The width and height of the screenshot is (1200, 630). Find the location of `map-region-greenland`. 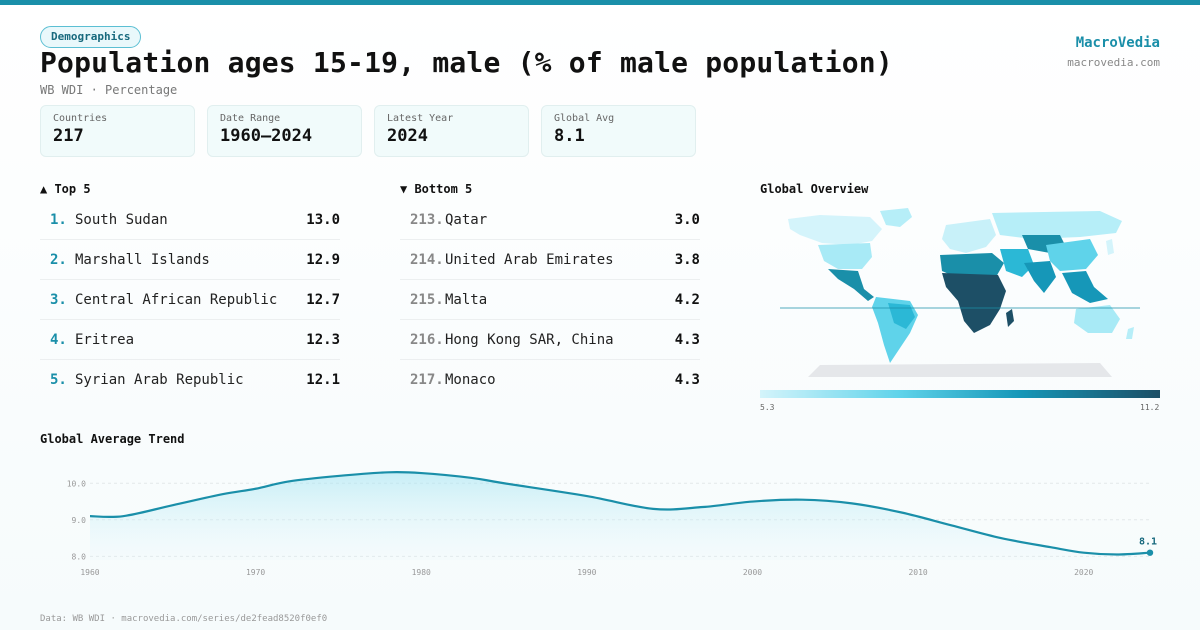

map-region-greenland is located at coordinates (896, 217).